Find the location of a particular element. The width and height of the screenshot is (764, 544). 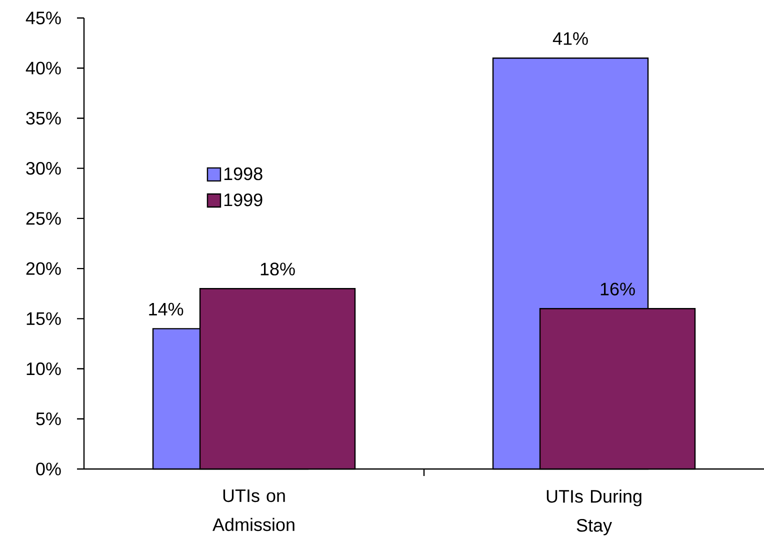

x-tick-label: UTIs on Admission is located at coordinates (253, 511).